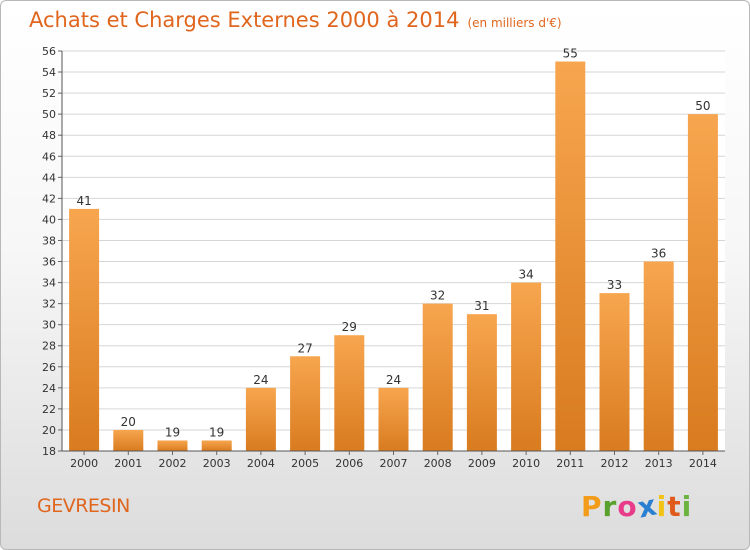 This screenshot has width=750, height=550. What do you see at coordinates (570, 463) in the screenshot?
I see `x-tick-label: 2011` at bounding box center [570, 463].